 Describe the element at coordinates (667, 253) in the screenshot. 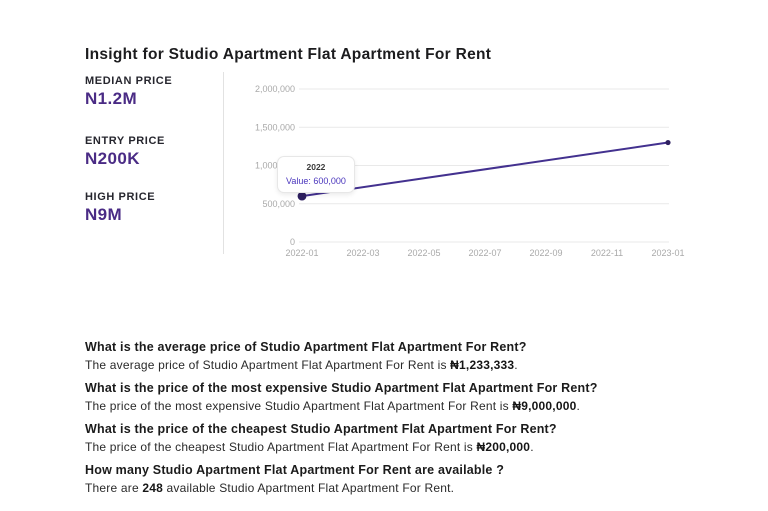

I see `x-axis-tick-label: 2023-01` at that location.